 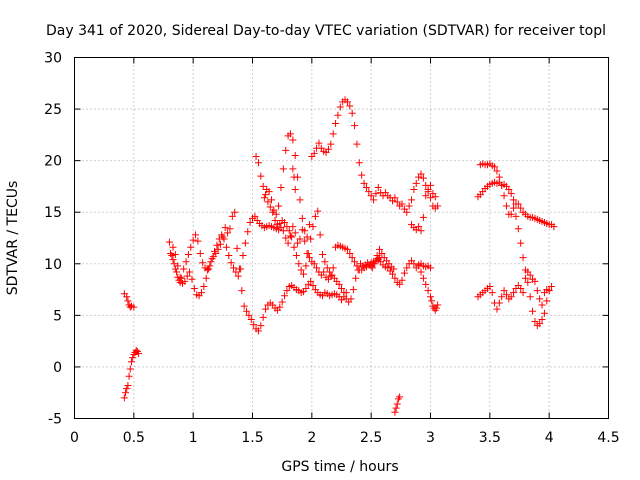 I want to click on y-tick-labels: -5 0 5 10 15 20 25 30, so click(x=53, y=239).